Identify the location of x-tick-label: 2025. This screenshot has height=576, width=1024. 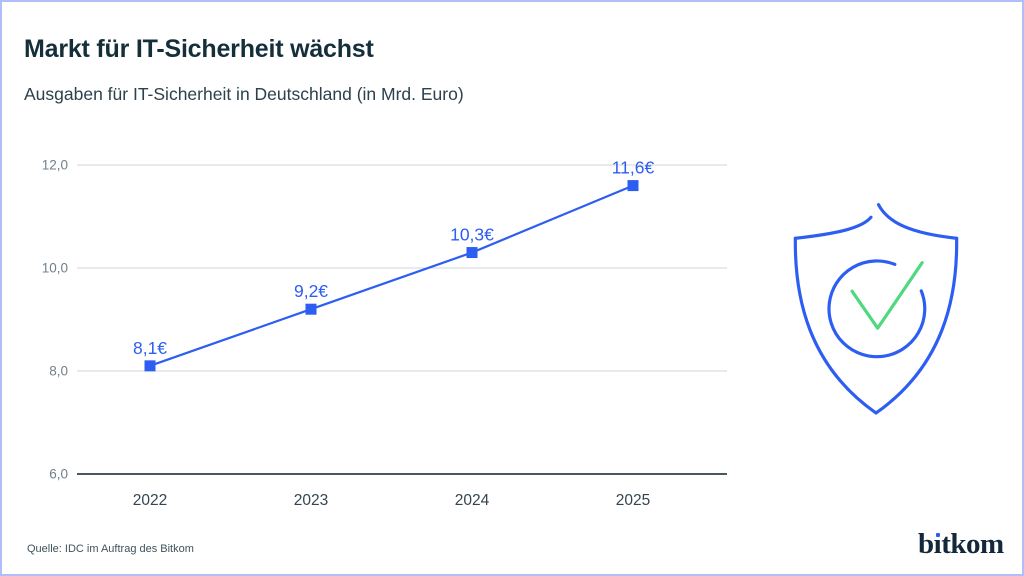
(633, 500).